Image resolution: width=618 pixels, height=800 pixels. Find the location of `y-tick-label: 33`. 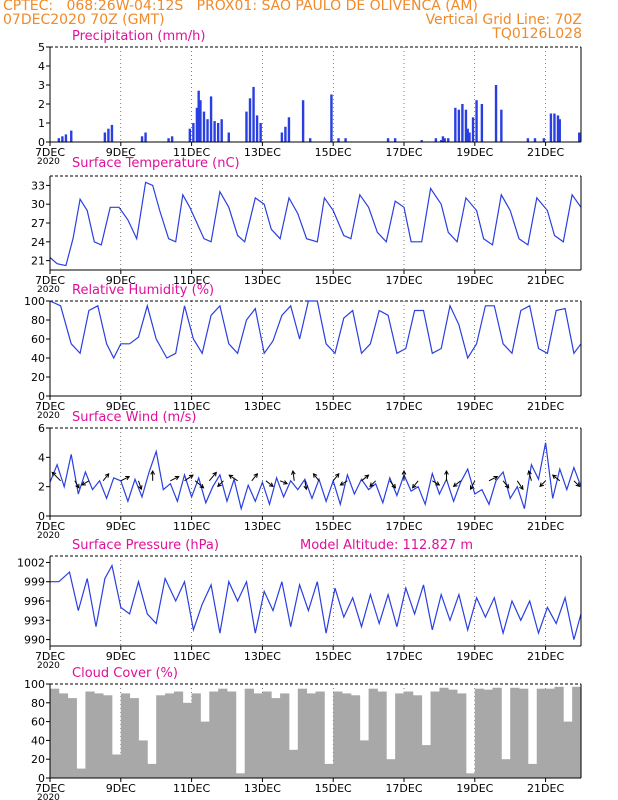

y-tick-label: 33 is located at coordinates (38, 185).